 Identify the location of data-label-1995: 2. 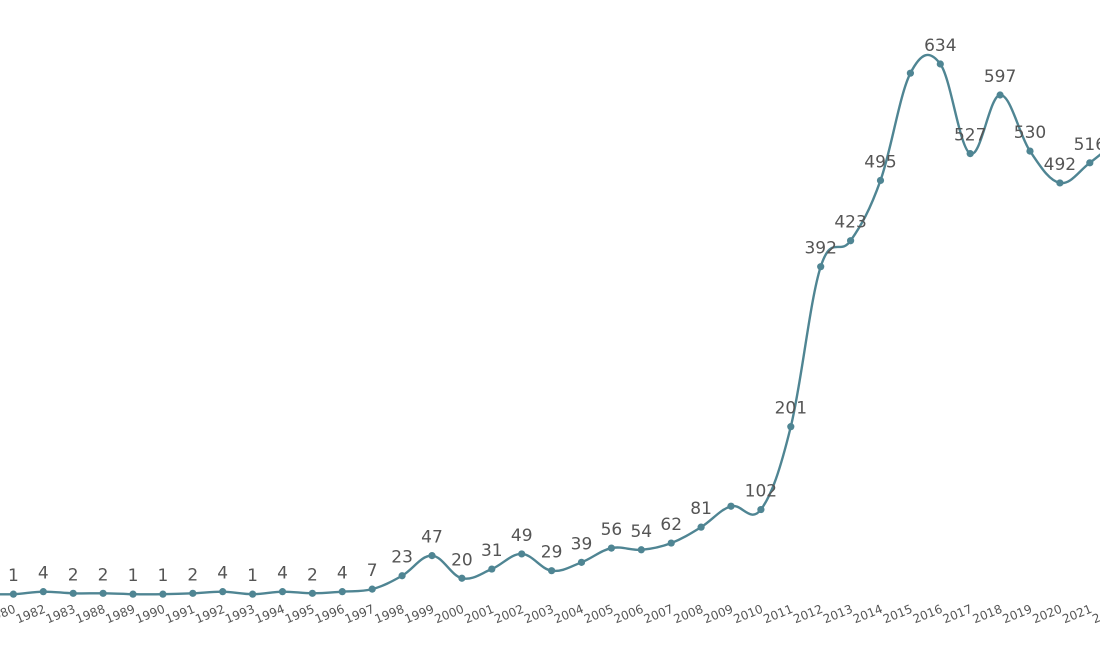
(312, 575).